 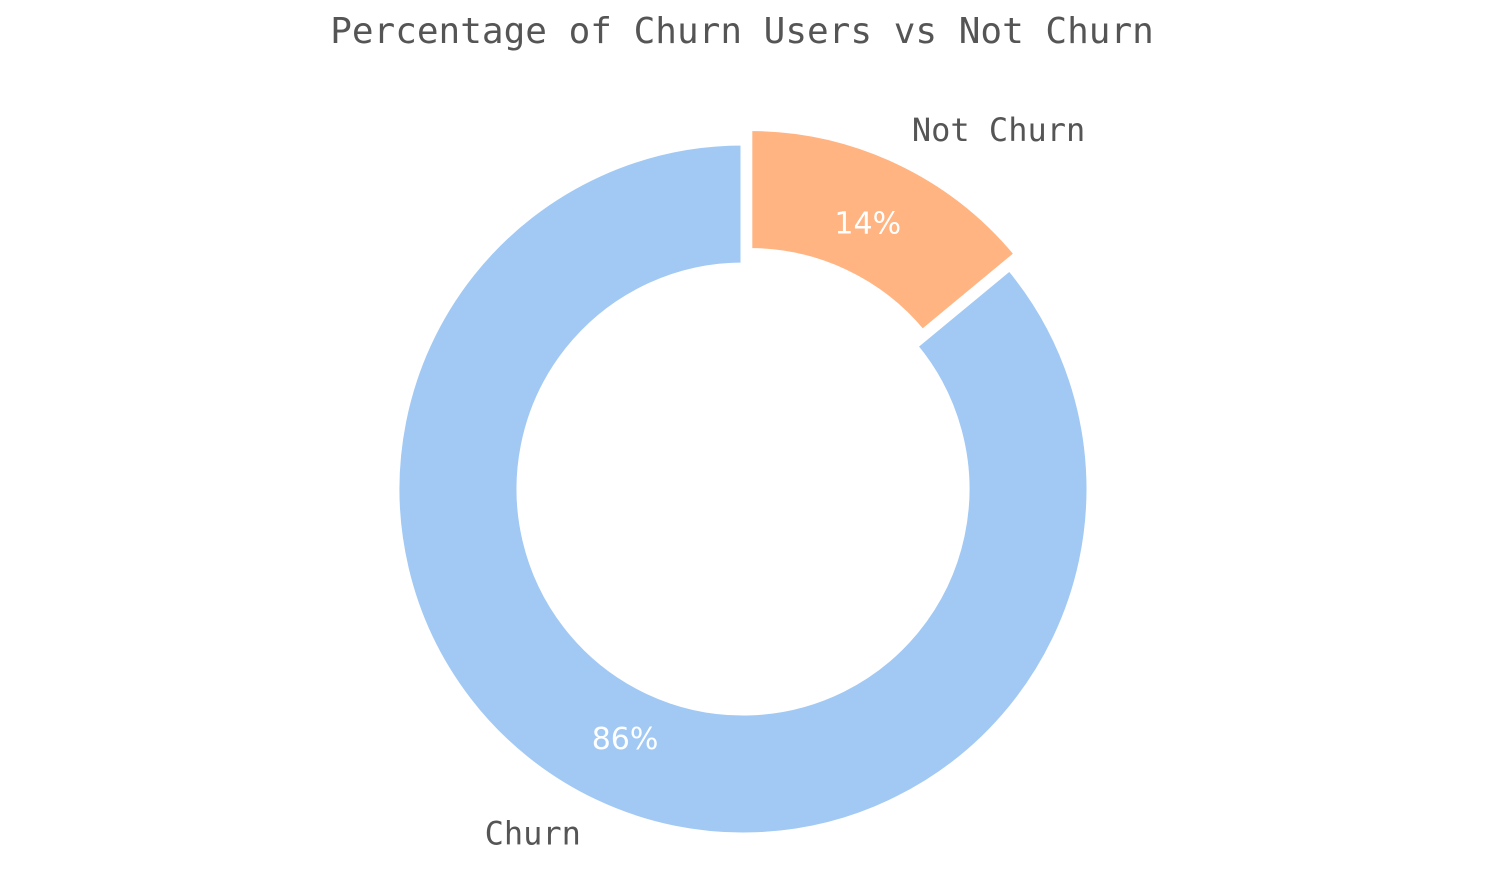 I want to click on slice-label-not-churn: Not Churn, so click(x=998, y=130).